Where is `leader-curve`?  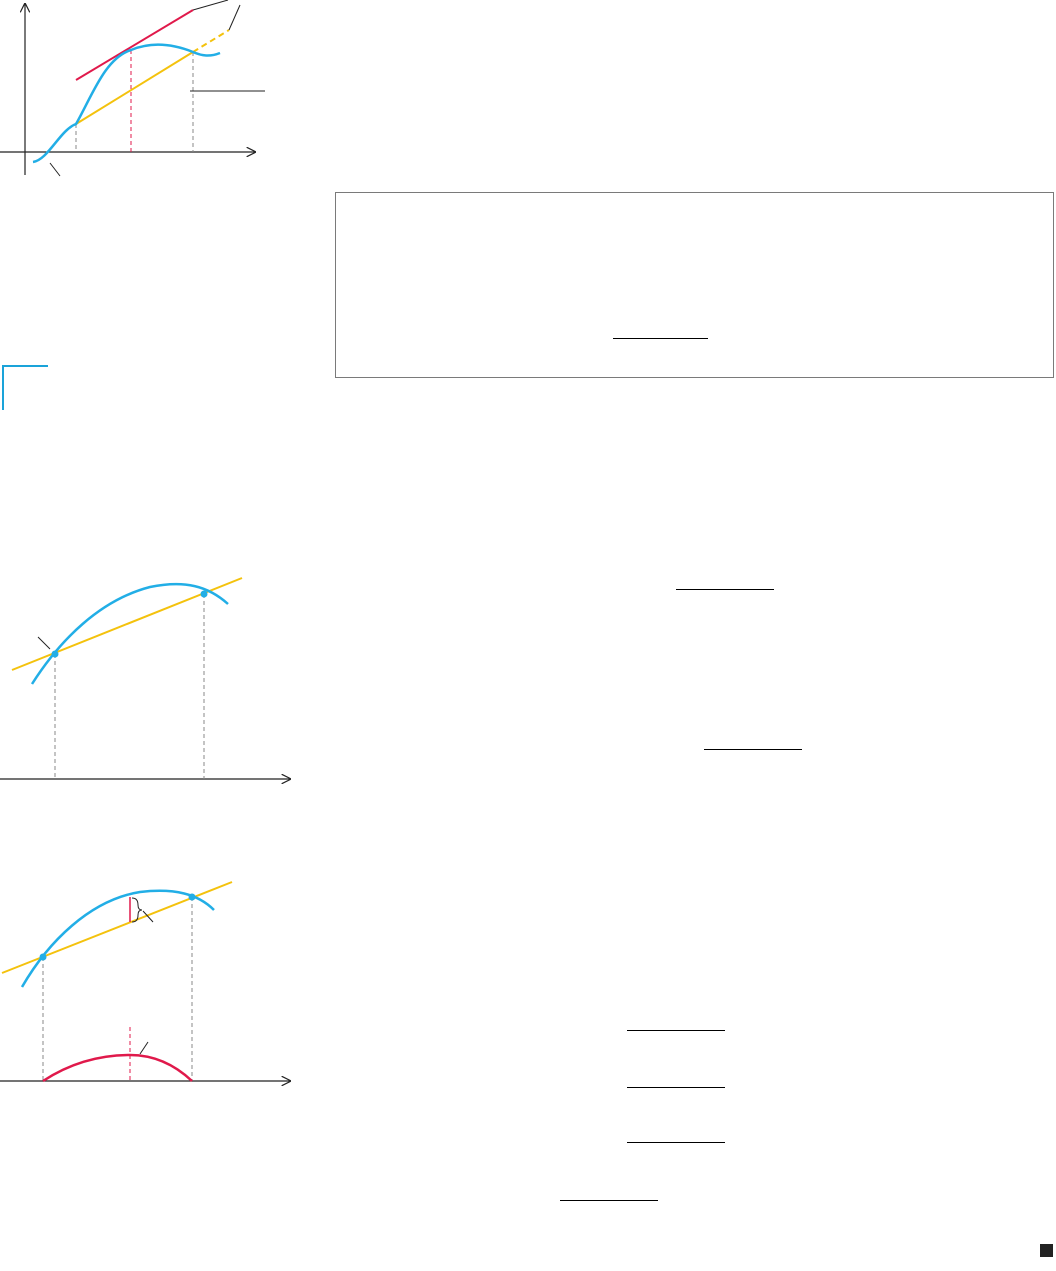 leader-curve is located at coordinates (55, 169).